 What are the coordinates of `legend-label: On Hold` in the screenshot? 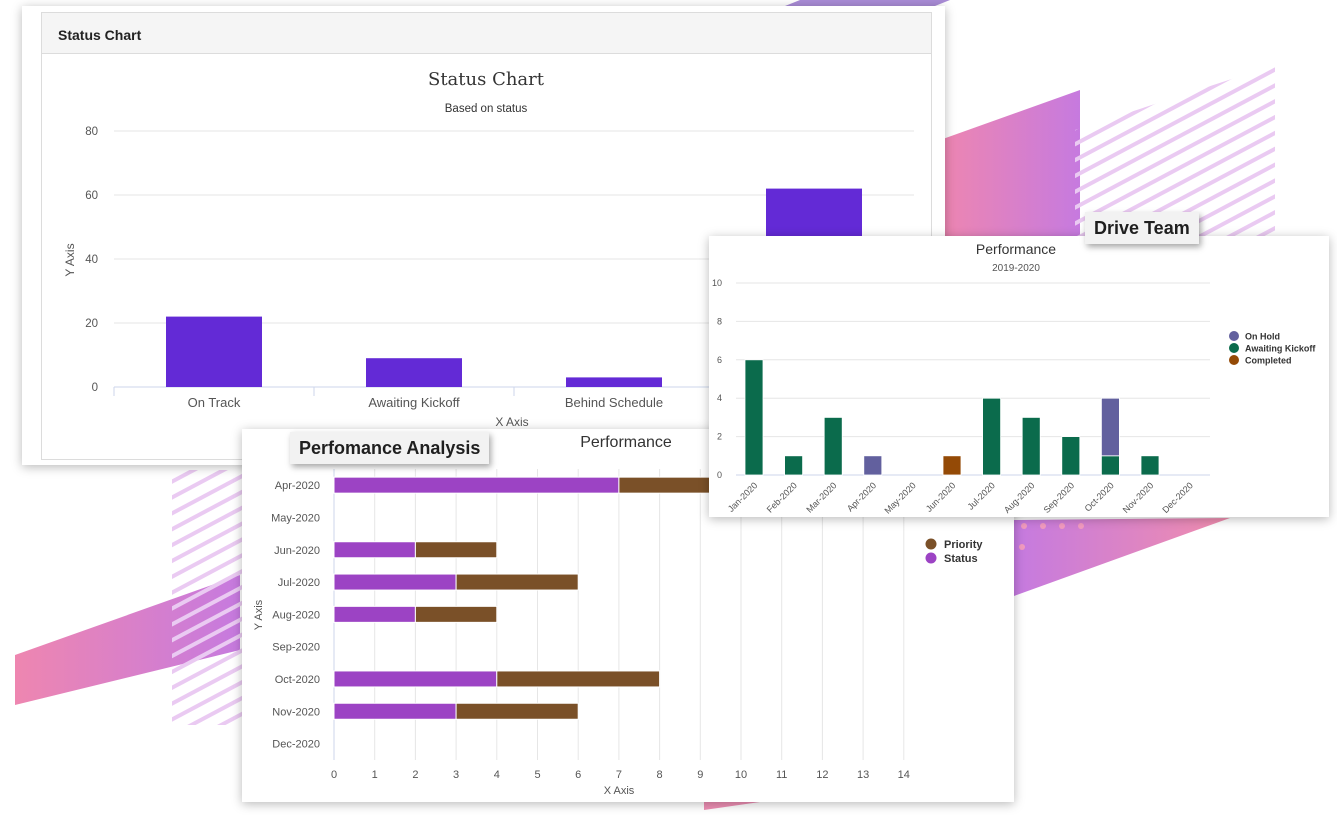 It's located at (1262, 337).